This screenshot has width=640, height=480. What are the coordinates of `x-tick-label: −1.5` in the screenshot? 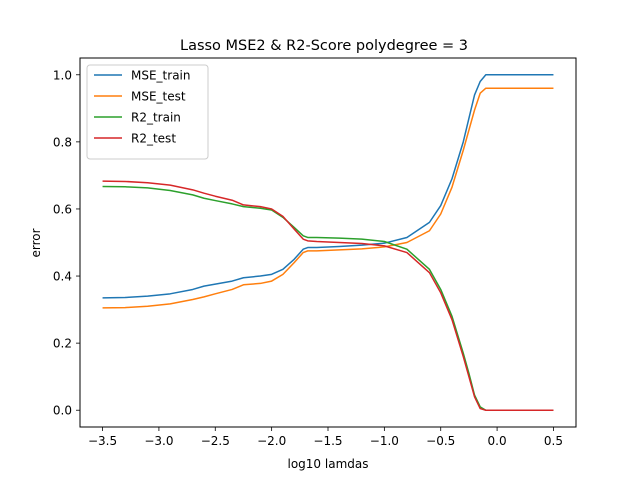 It's located at (327, 441).